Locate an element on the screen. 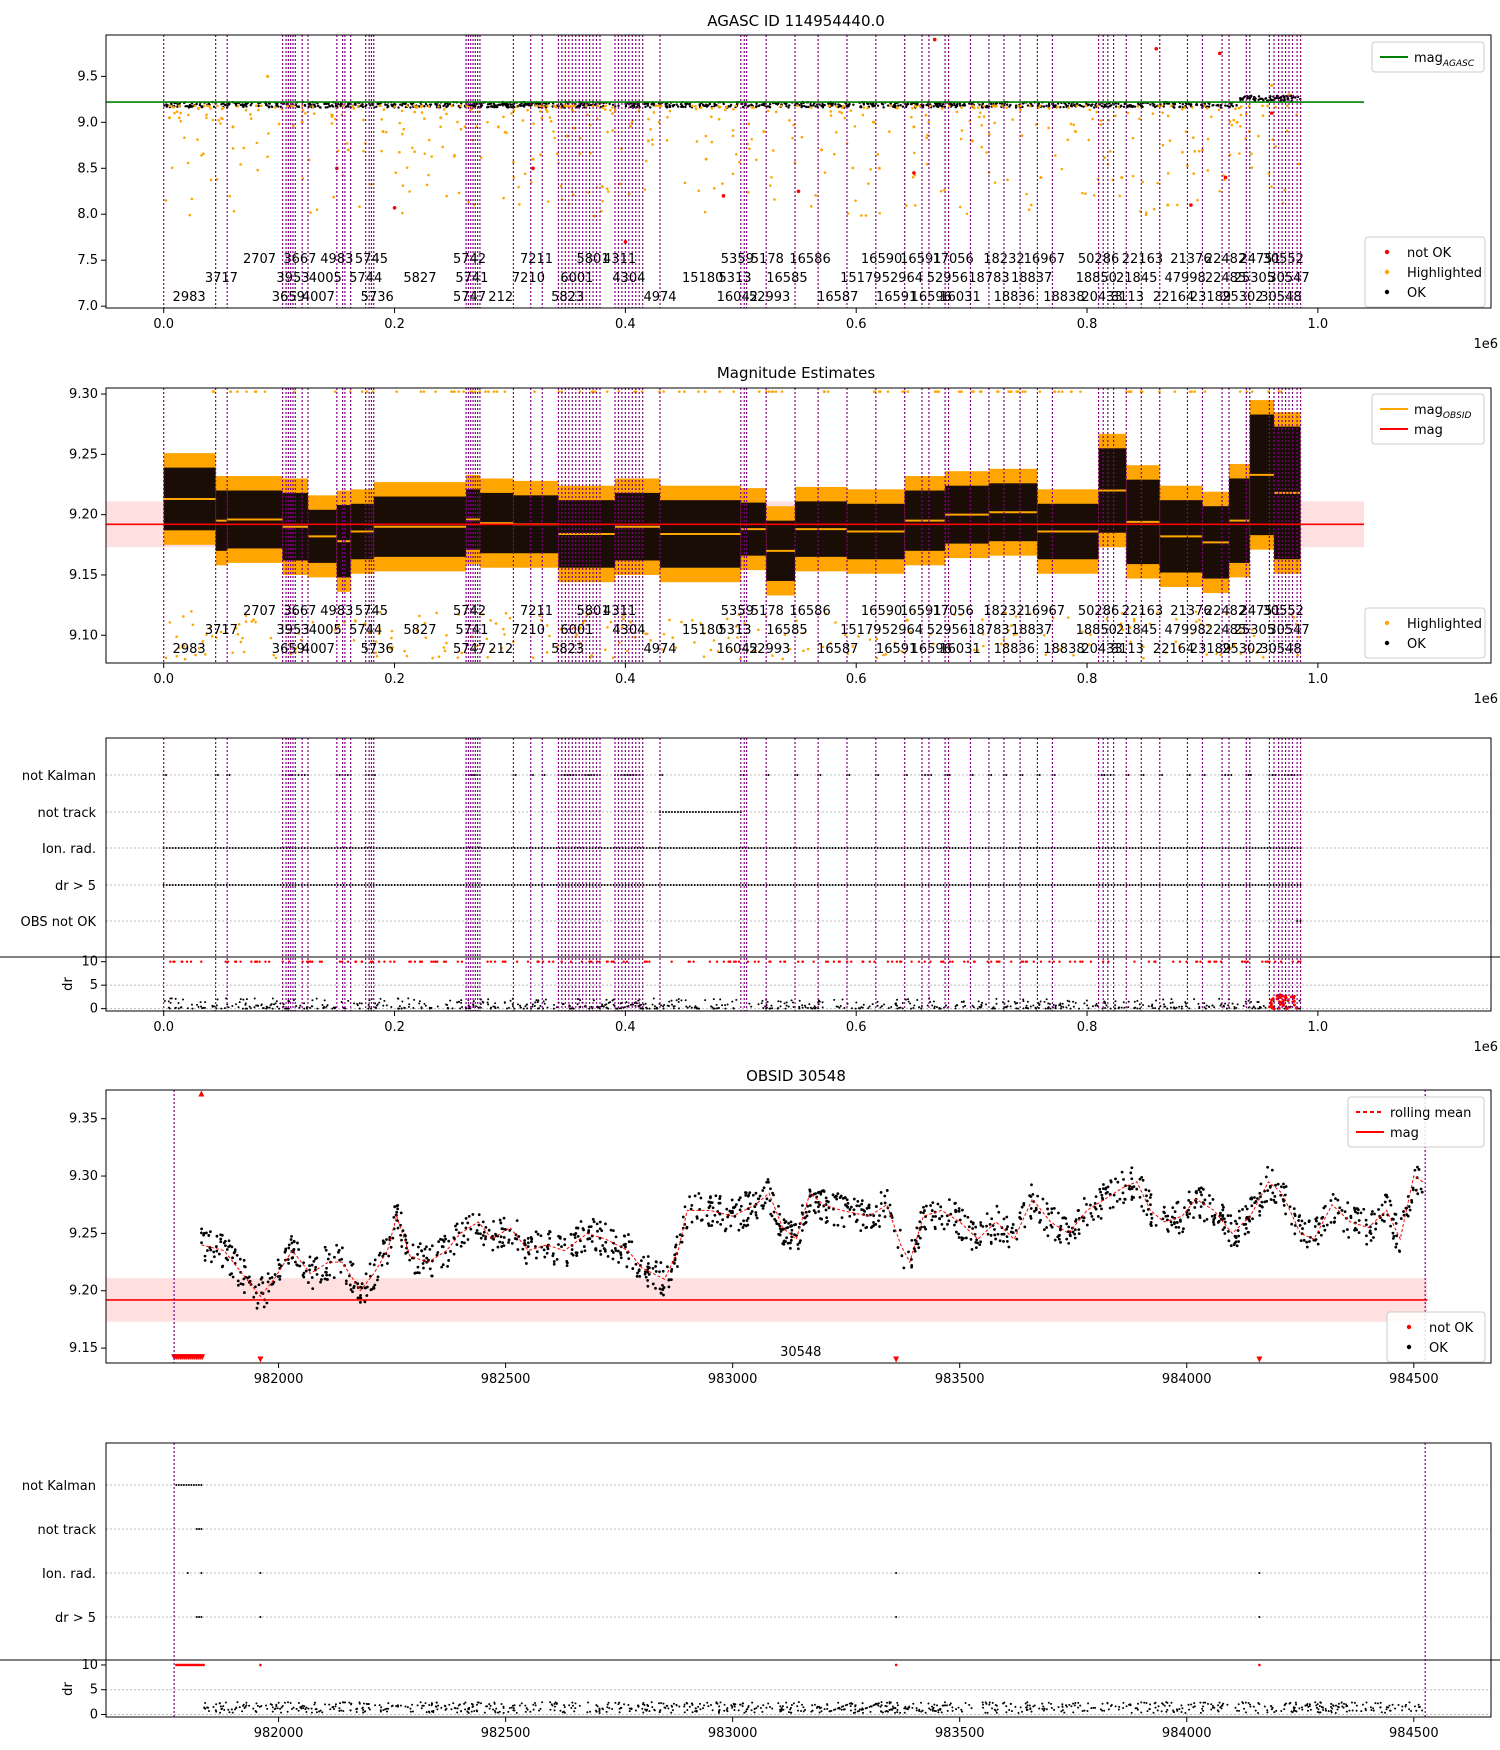 The height and width of the screenshot is (1750, 1500). dr-high-point is located at coordinates (394, 961).